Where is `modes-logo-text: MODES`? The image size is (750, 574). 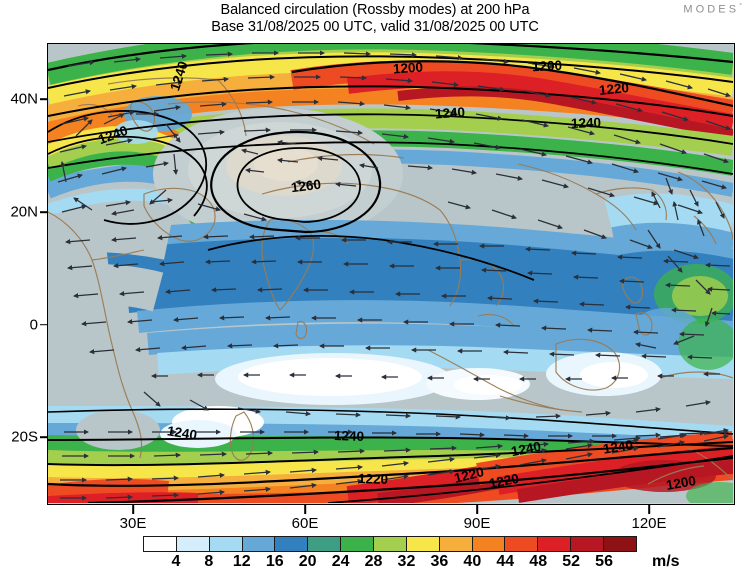 modes-logo-text: MODES is located at coordinates (711, 9).